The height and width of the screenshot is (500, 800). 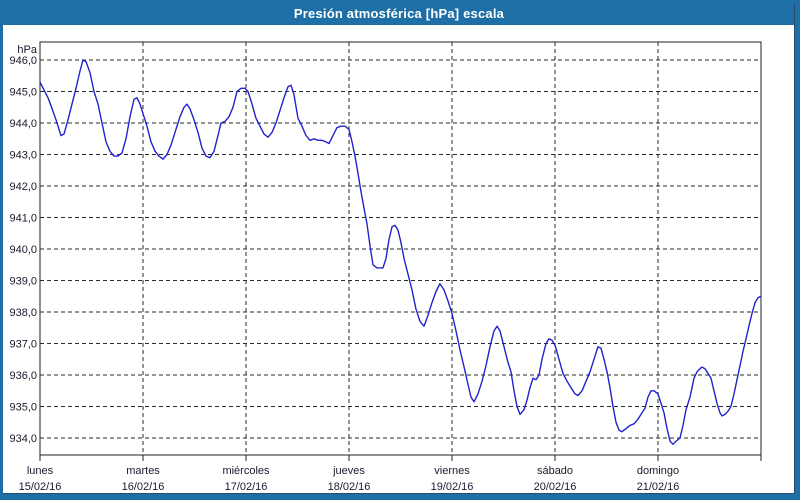 I want to click on chart-title: Presión atmosférica [hPa] escala, so click(x=399, y=13).